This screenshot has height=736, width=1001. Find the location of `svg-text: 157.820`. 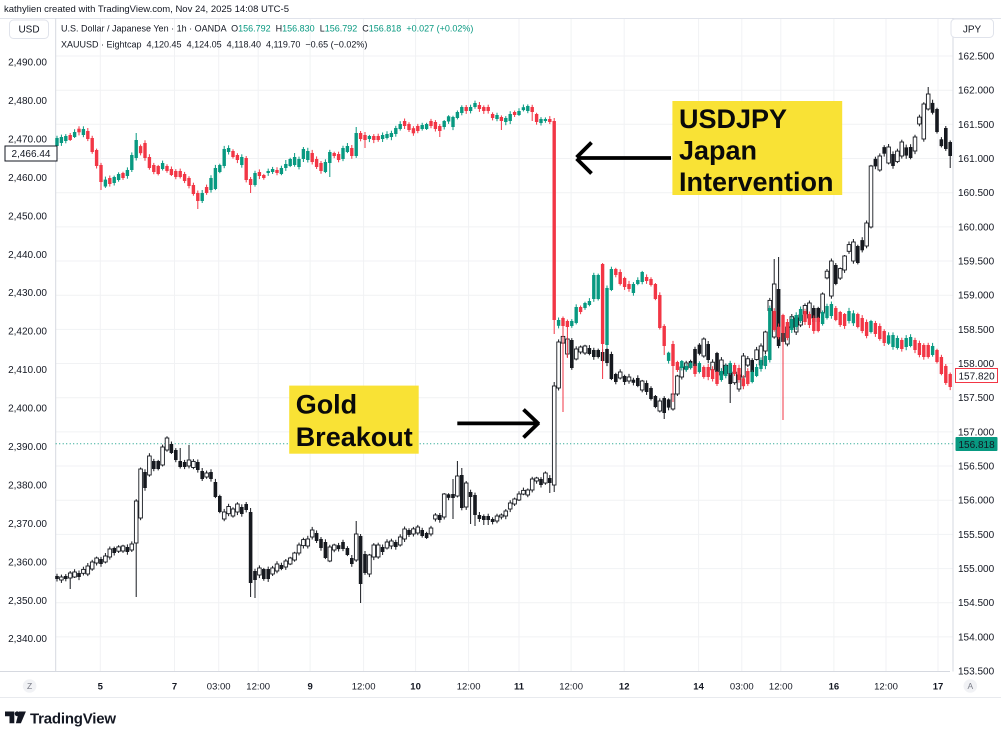

svg-text: 157.820 is located at coordinates (977, 377).